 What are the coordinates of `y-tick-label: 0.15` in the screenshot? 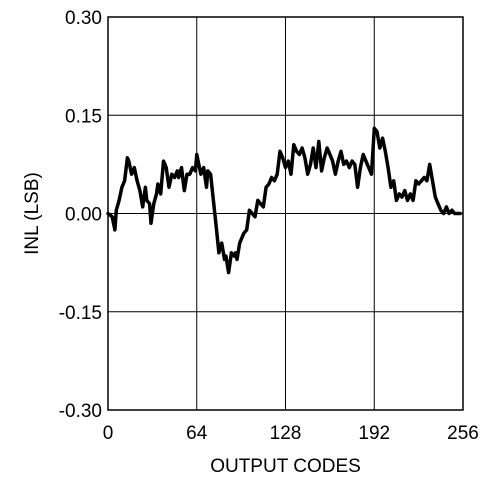 It's located at (83, 116).